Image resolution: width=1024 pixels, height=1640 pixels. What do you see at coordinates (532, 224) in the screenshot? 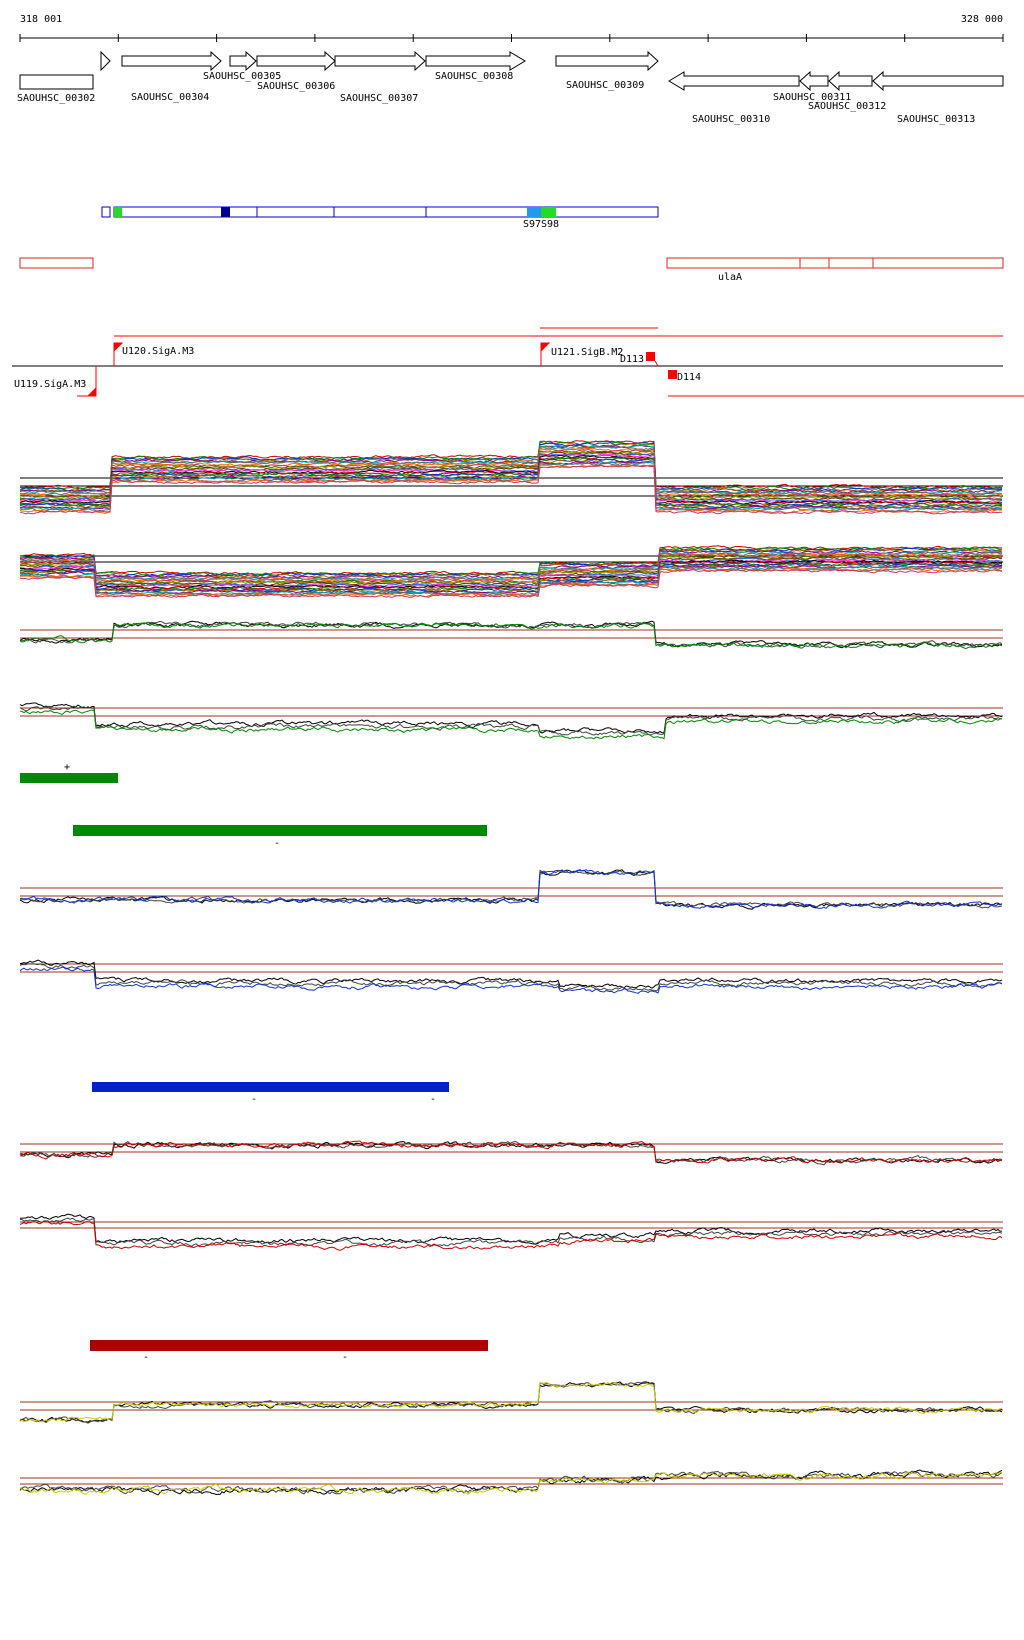
I see `segment-label-s97: S97` at bounding box center [532, 224].